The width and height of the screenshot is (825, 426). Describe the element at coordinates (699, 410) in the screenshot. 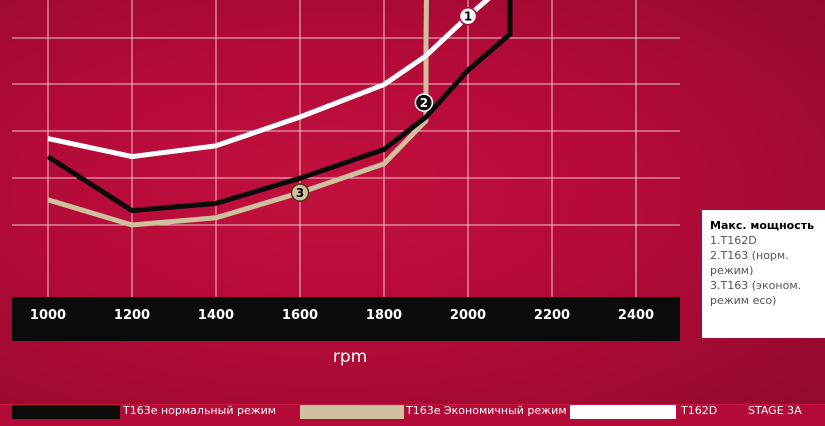

I see `legend-label-t162d: T162D` at that location.